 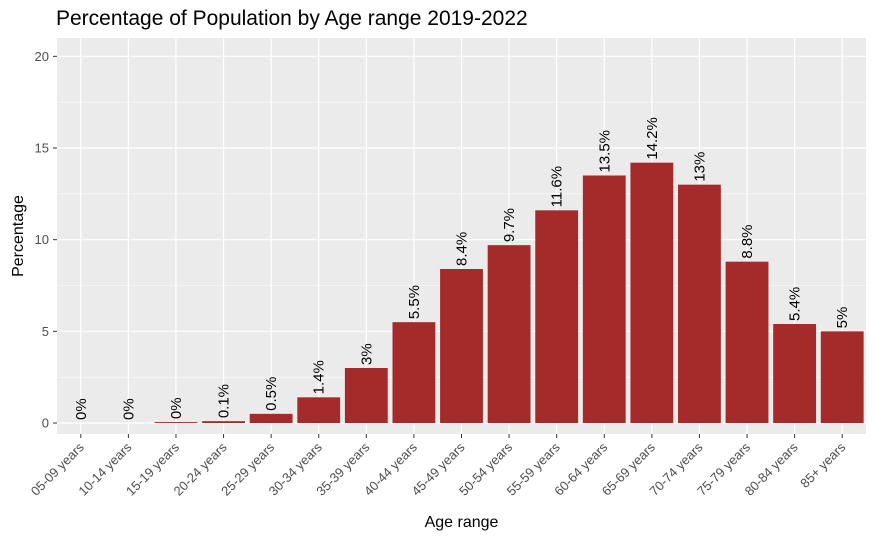 What do you see at coordinates (795, 304) in the screenshot?
I see `data-label: 5.4%` at bounding box center [795, 304].